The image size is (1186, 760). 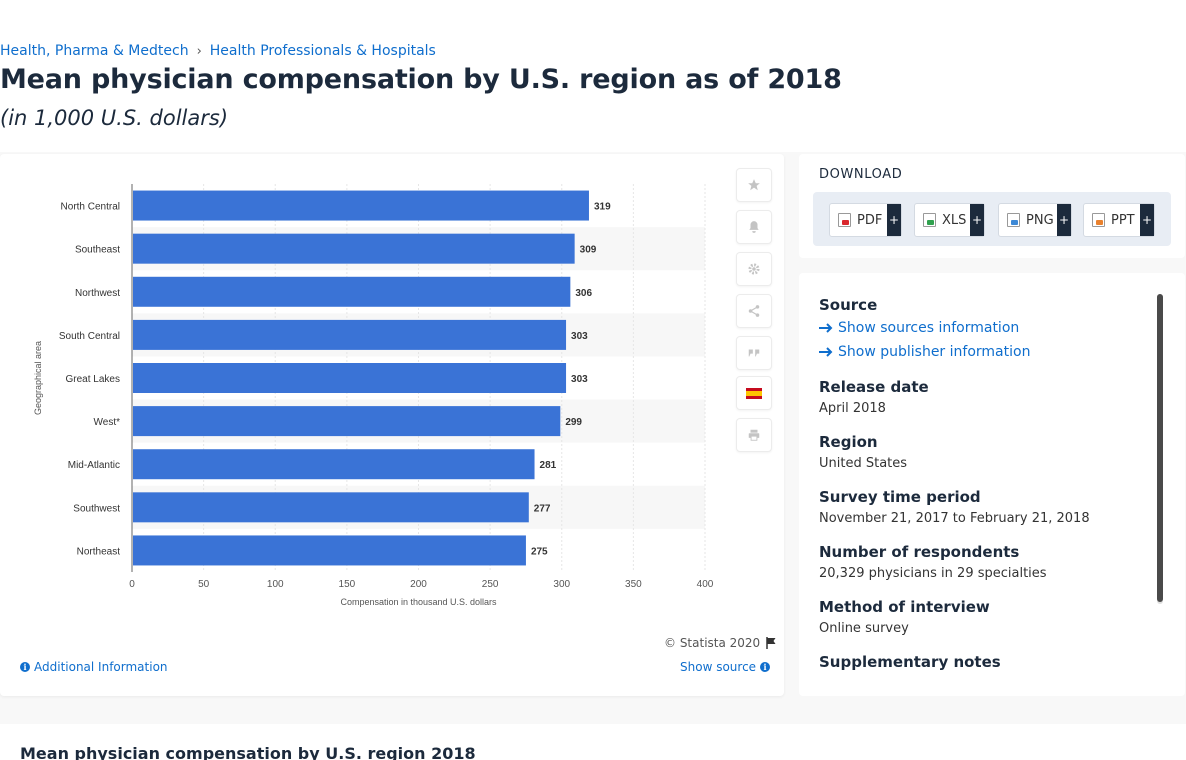 I want to click on download-card: DOWNLOAD PDF + XLS + PNG + PPT +, so click(x=992, y=206).